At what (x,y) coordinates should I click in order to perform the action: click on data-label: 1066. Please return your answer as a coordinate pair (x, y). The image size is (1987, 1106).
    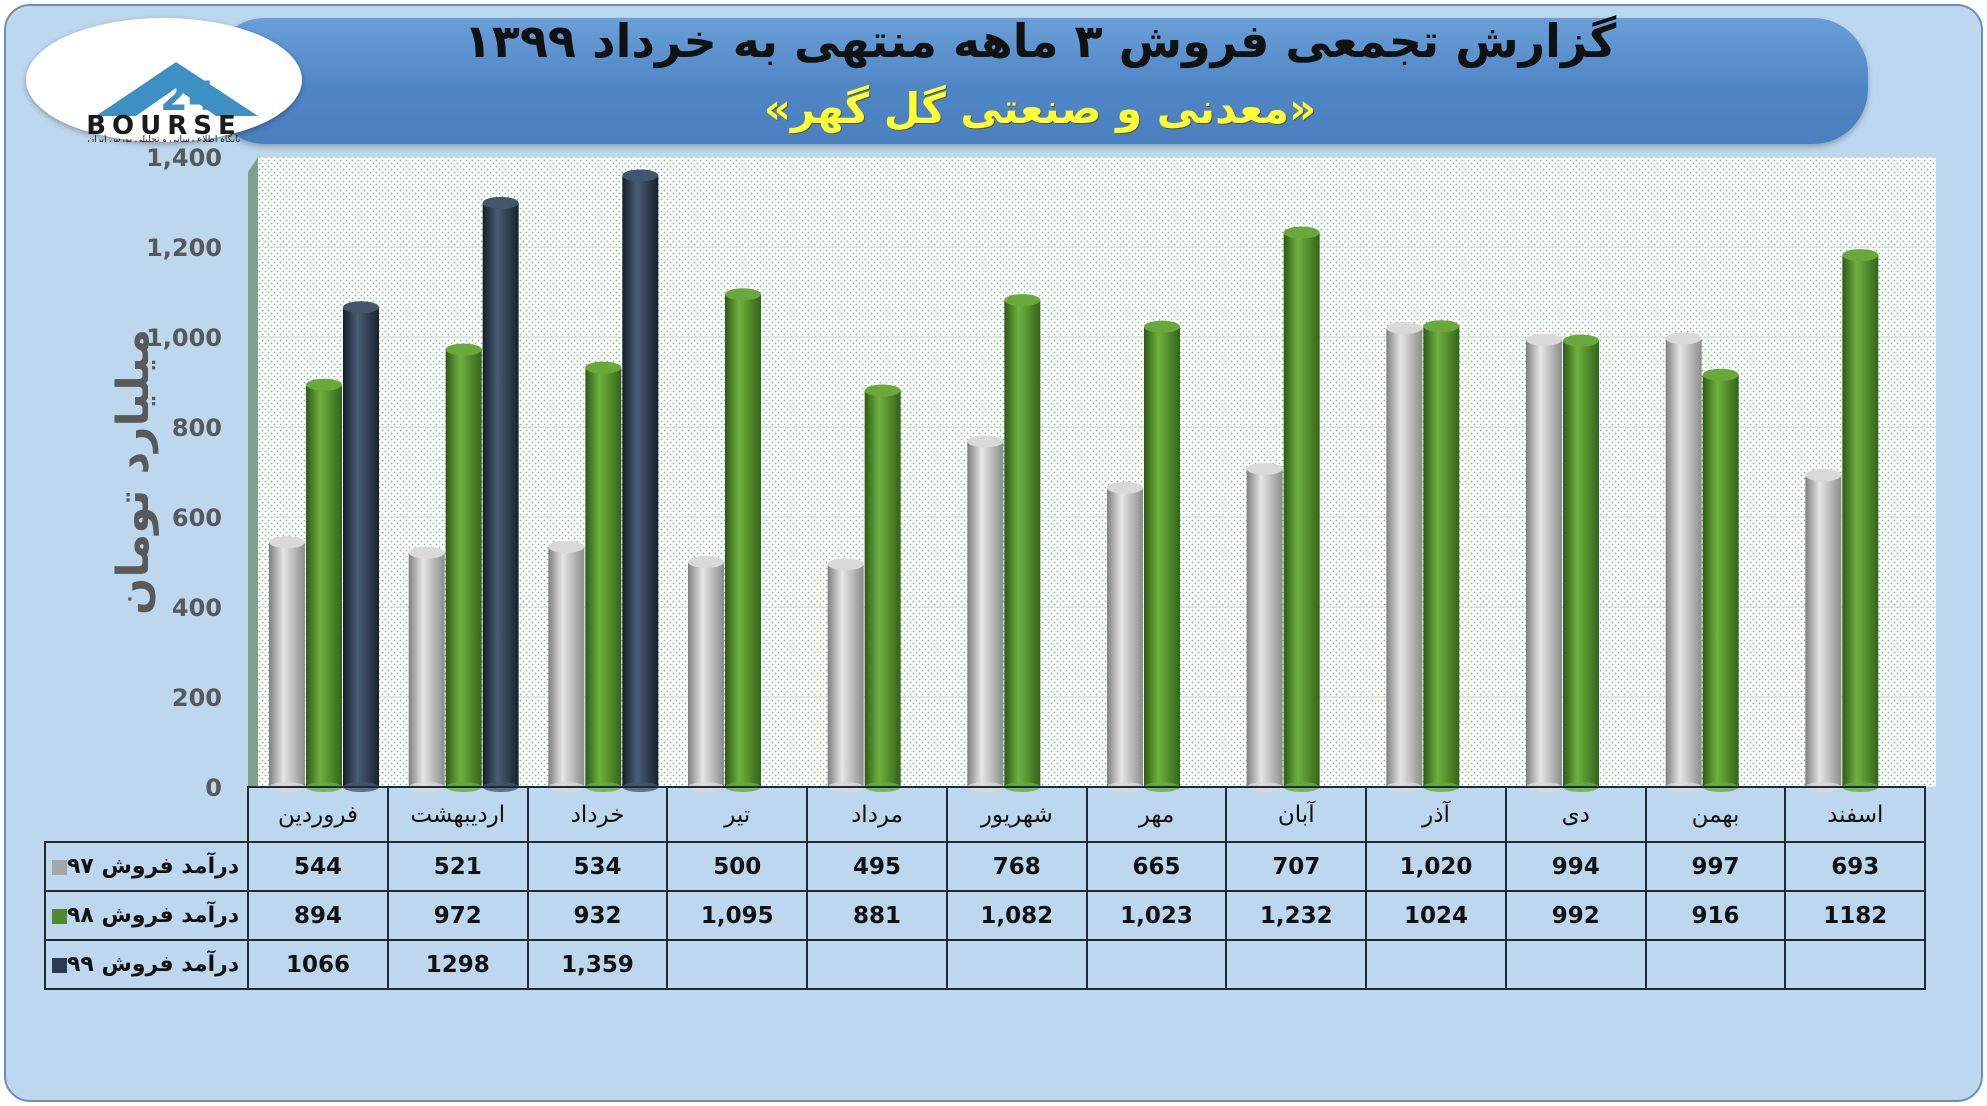
    Looking at the image, I should click on (318, 964).